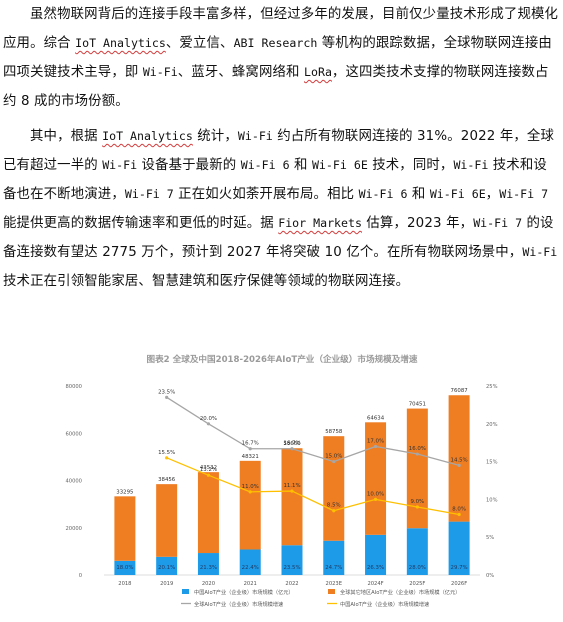  Describe the element at coordinates (250, 444) in the screenshot. I see `growth-label: 16.7%` at that location.